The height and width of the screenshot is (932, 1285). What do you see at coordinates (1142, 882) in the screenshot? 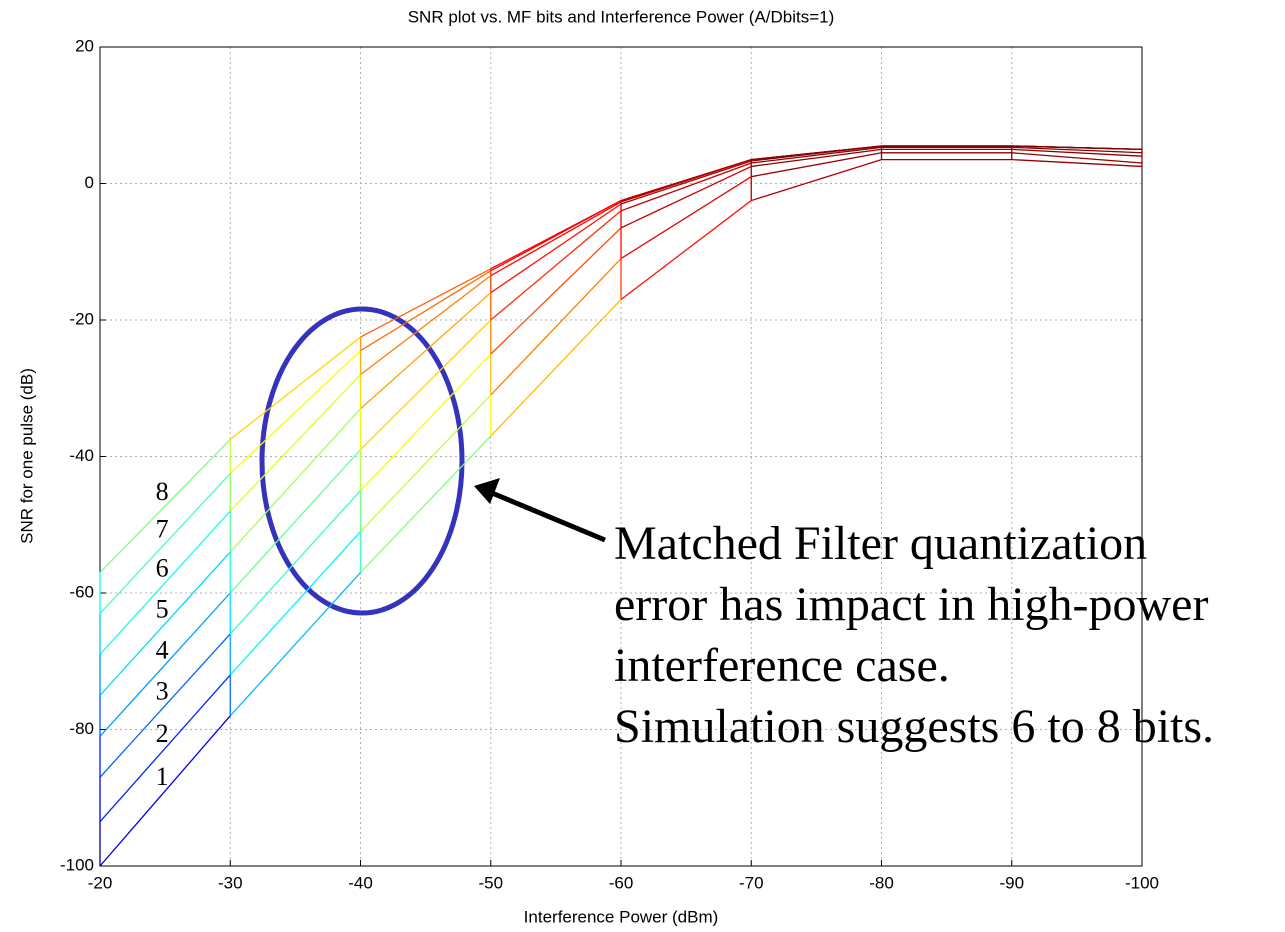
I see `x-tick-label: -100` at bounding box center [1142, 882].